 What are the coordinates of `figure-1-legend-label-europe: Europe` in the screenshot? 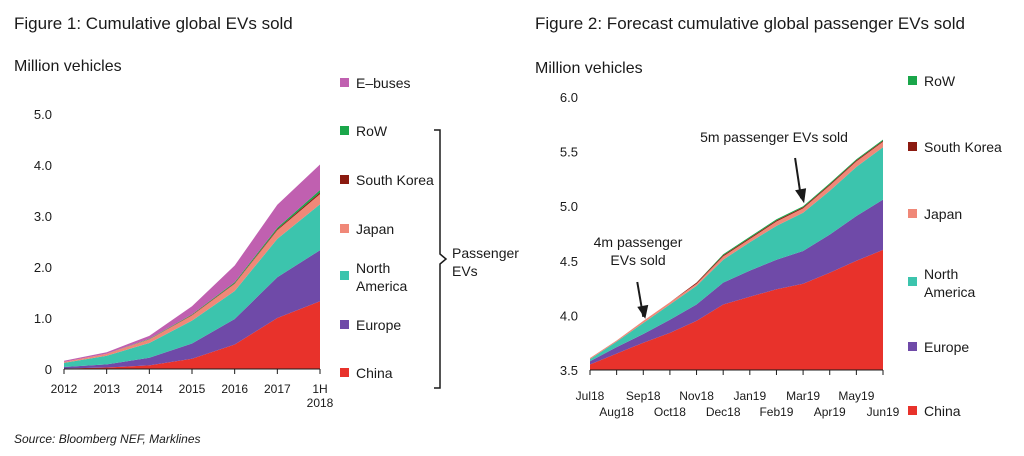 It's located at (378, 325).